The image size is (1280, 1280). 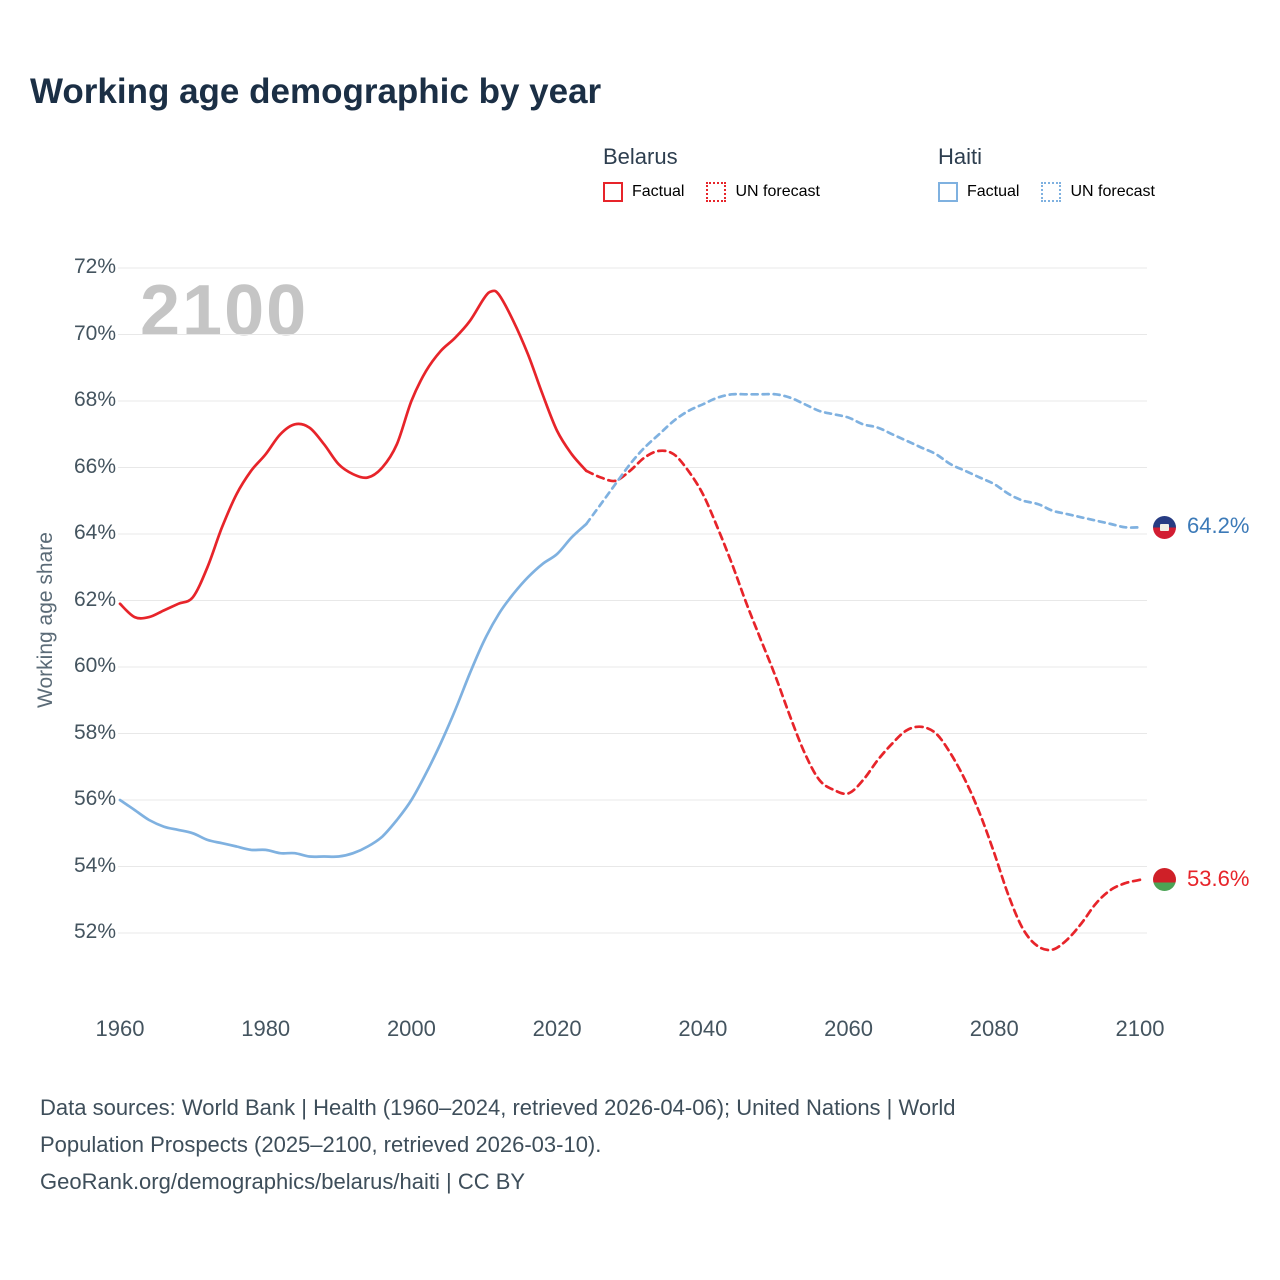 I want to click on y-tick-label: 60%, so click(x=94, y=665).